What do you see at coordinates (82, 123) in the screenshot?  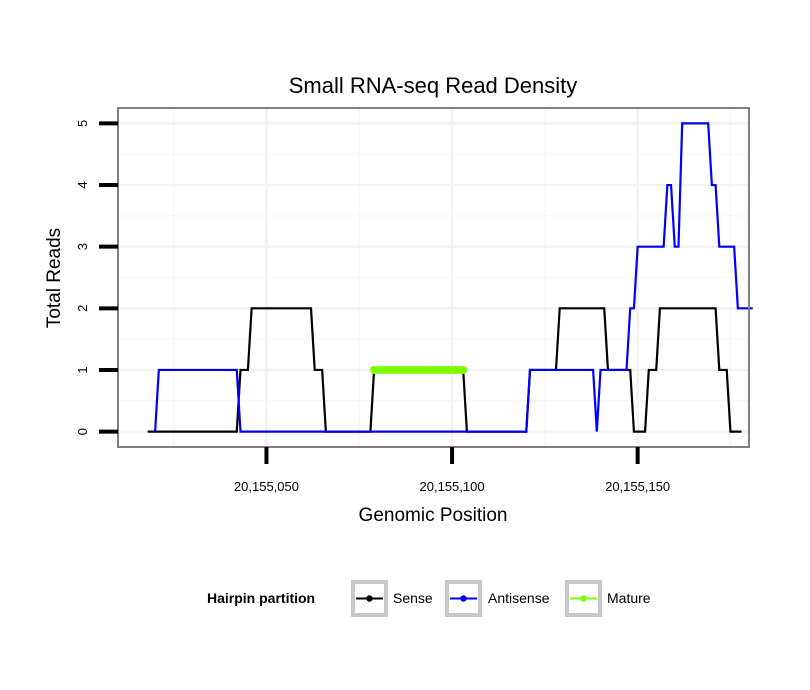 I see `y-tick-label: 5` at bounding box center [82, 123].